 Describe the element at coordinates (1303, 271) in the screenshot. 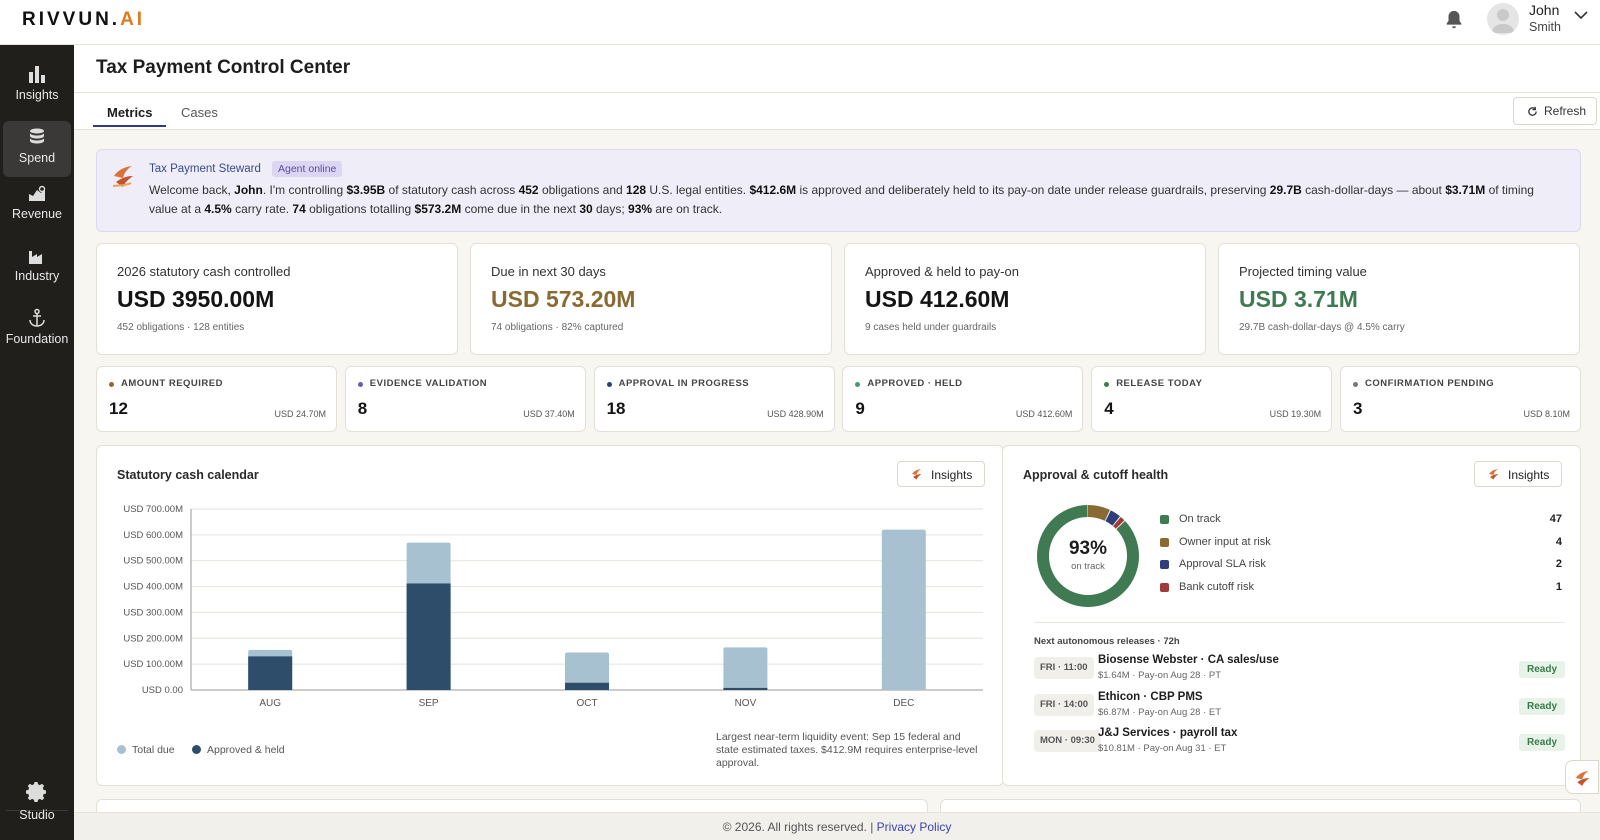

I see `kpi-label: Projected timing value` at that location.